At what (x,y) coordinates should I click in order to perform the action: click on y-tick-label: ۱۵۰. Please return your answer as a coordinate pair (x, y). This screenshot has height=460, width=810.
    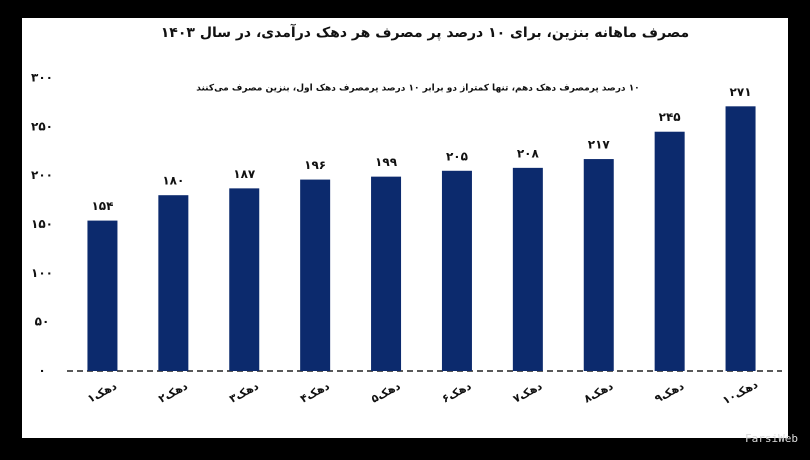
    Looking at the image, I should click on (42, 224).